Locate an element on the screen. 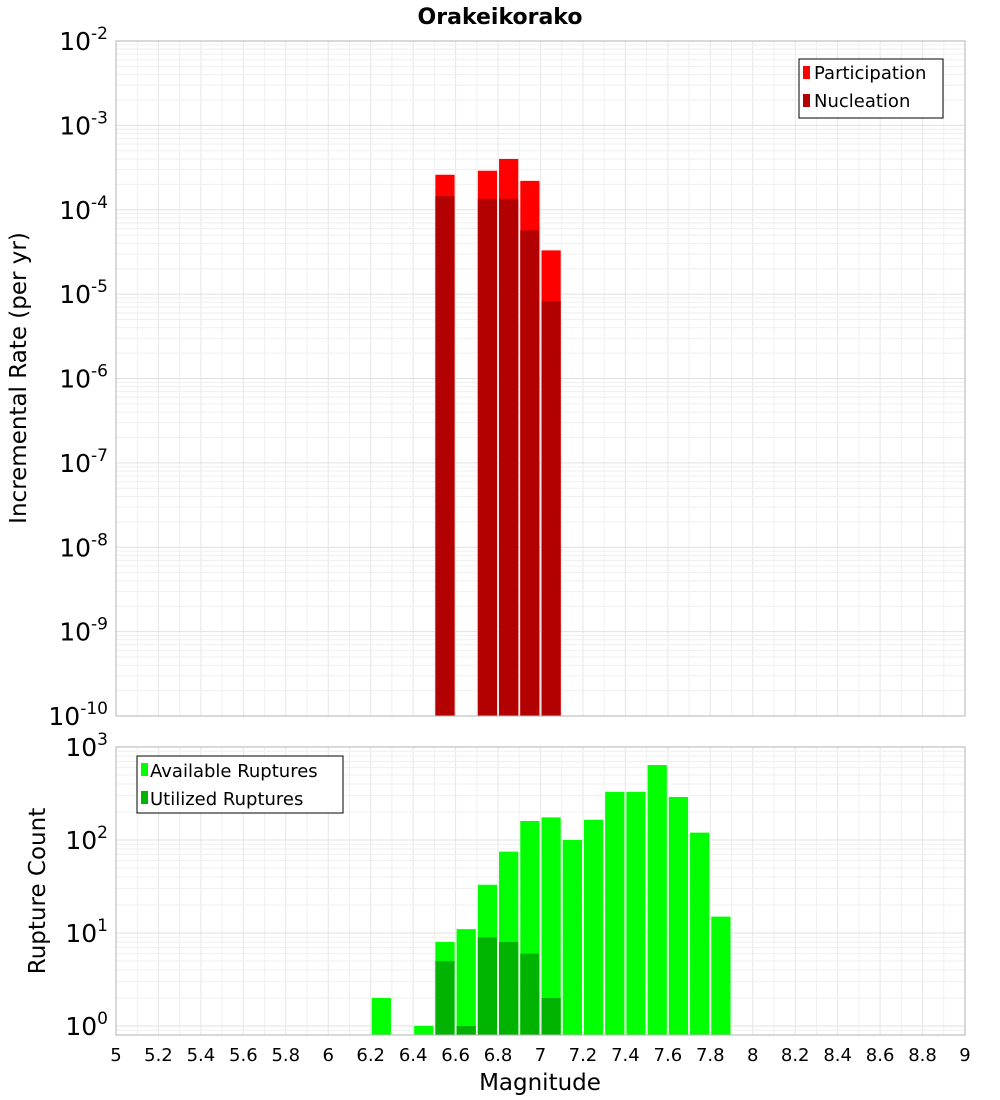 This screenshot has width=1000, height=1100. y-tick-exponent: -9 is located at coordinates (99, 625).